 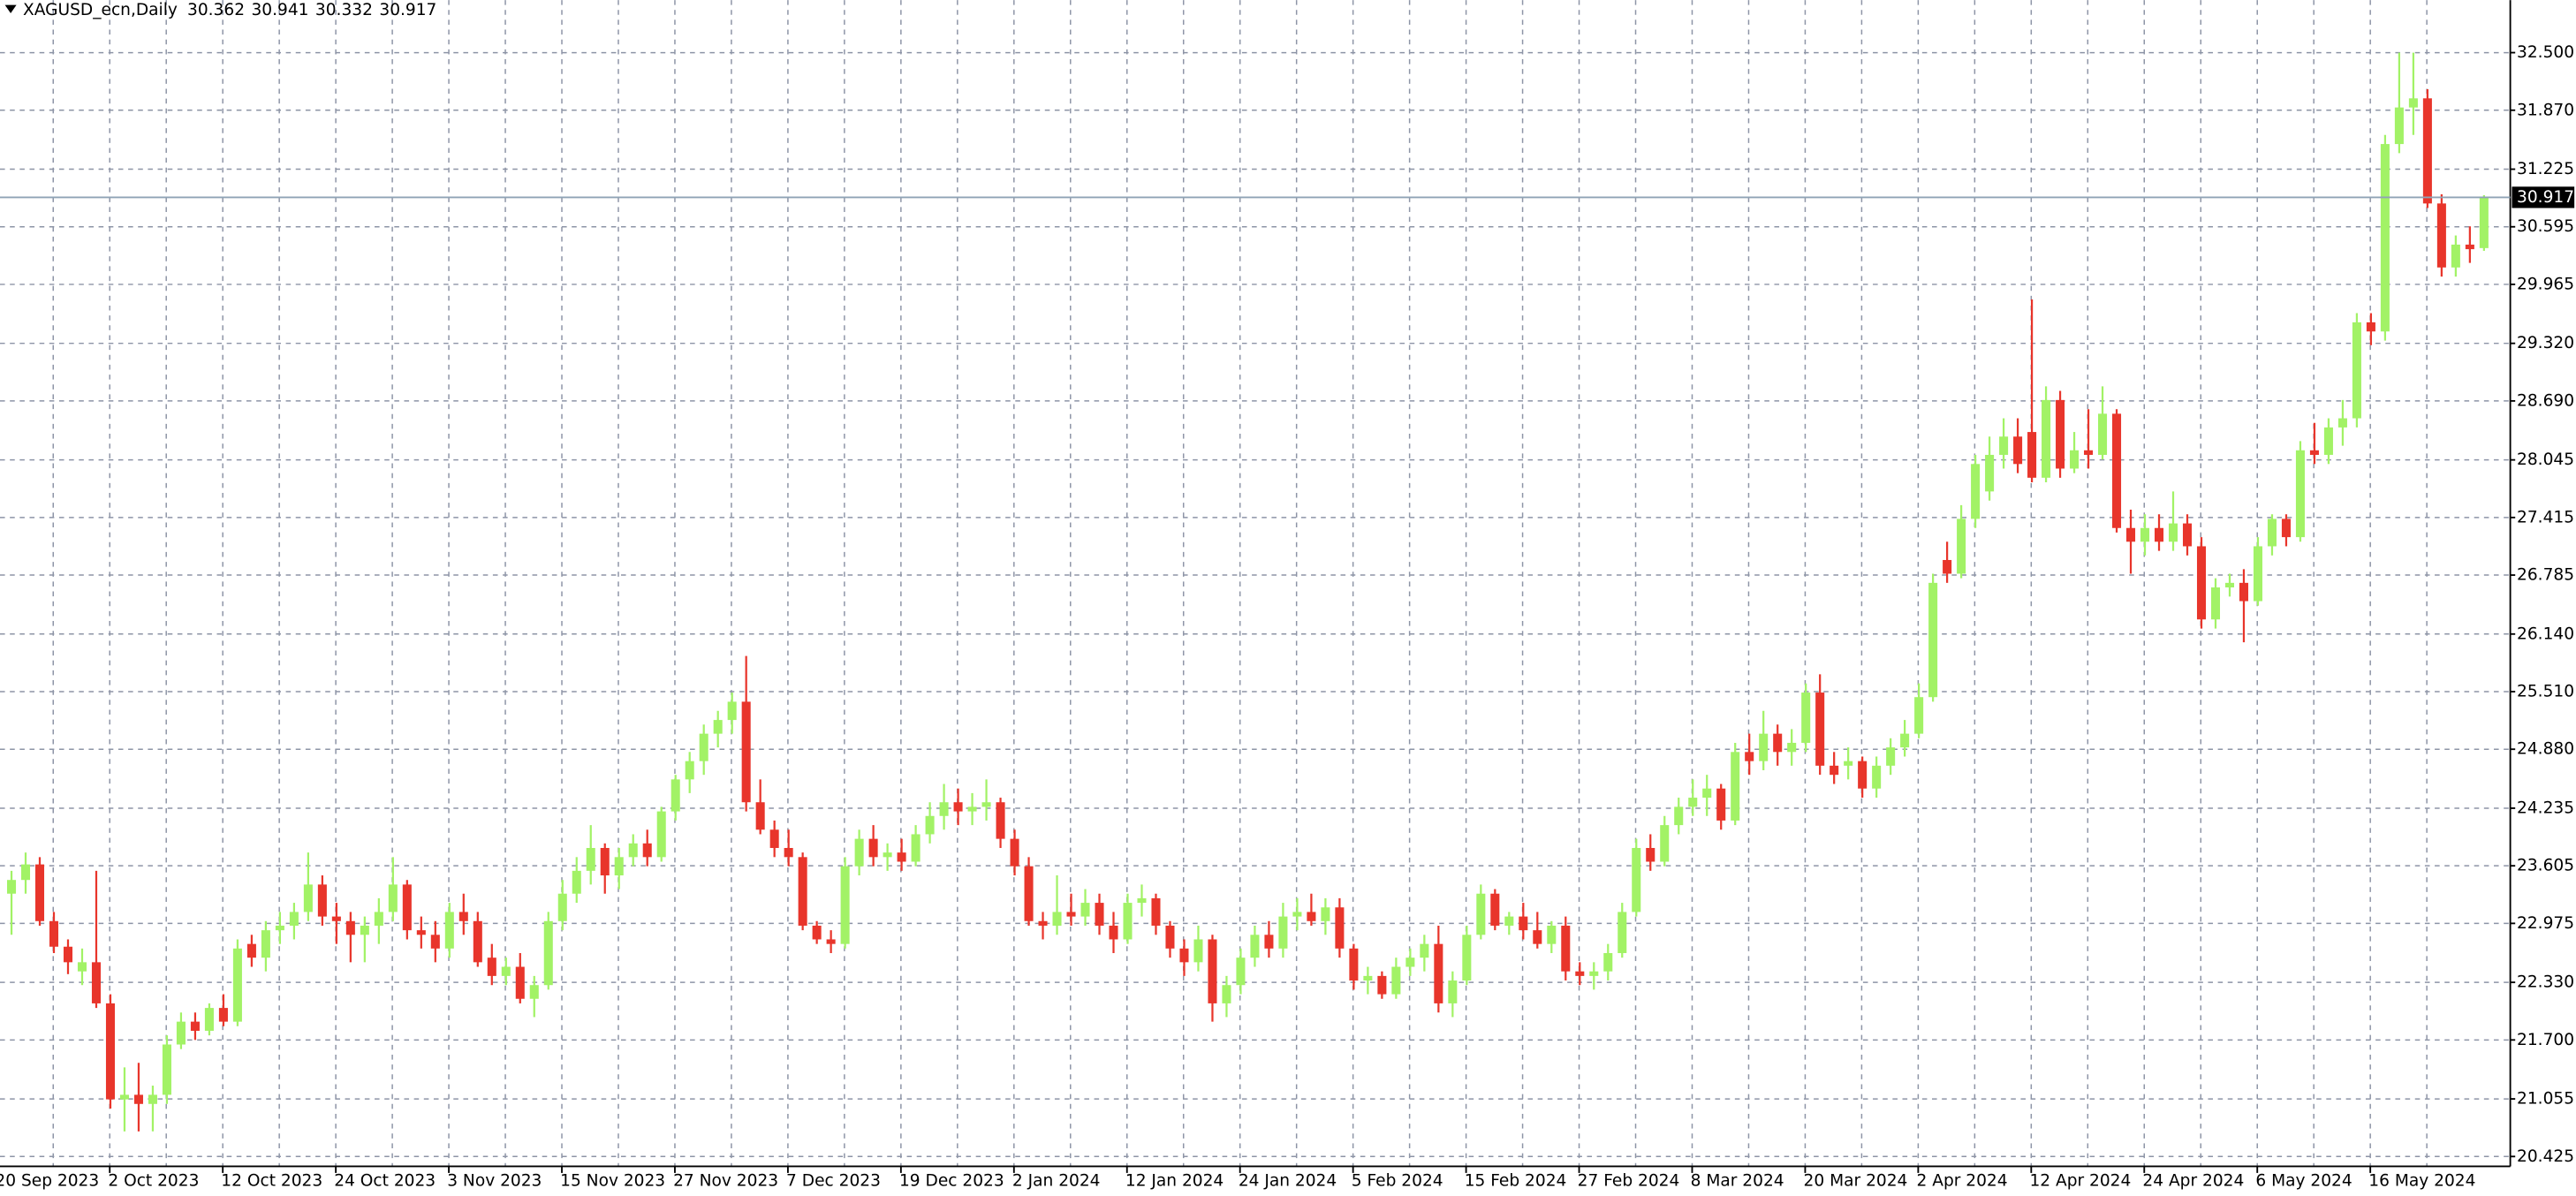 I want to click on x-tick-label: 5 Feb 2024, so click(x=1397, y=1182).